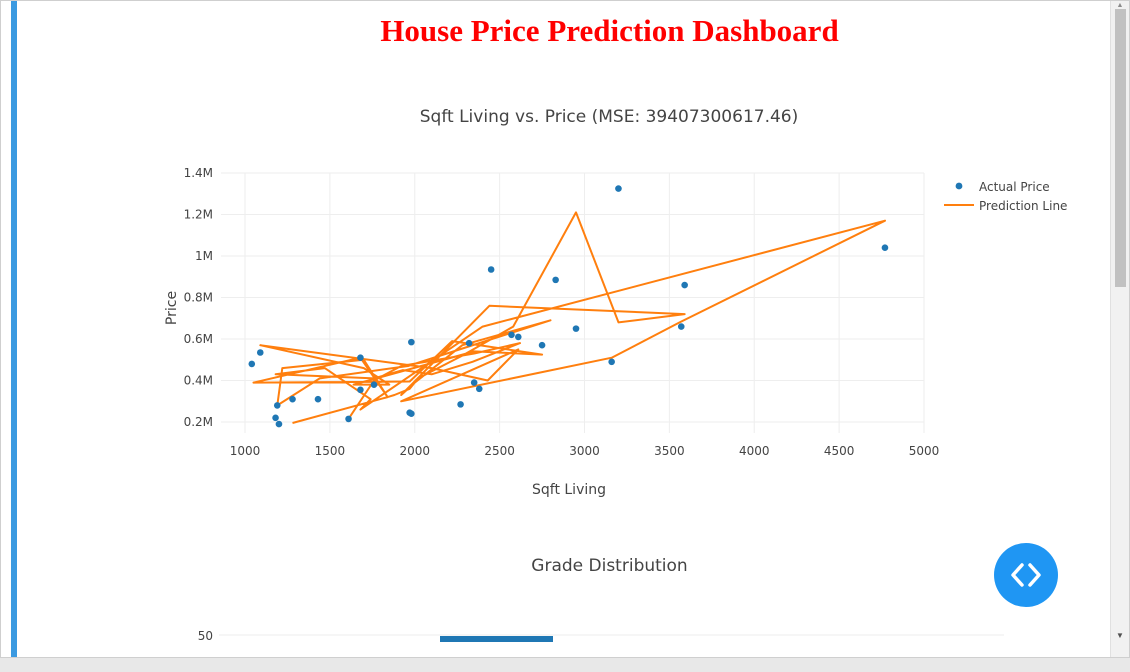 The image size is (1130, 672). I want to click on grade-chart-title: Grade Distribution, so click(609, 566).